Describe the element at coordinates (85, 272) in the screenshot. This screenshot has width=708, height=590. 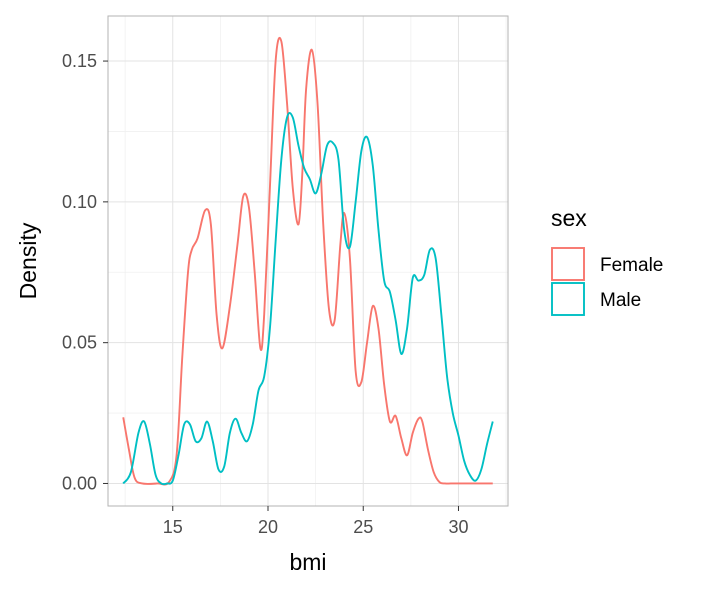
I see `y-axis: 0.00 0.05 0.10 0.15` at that location.